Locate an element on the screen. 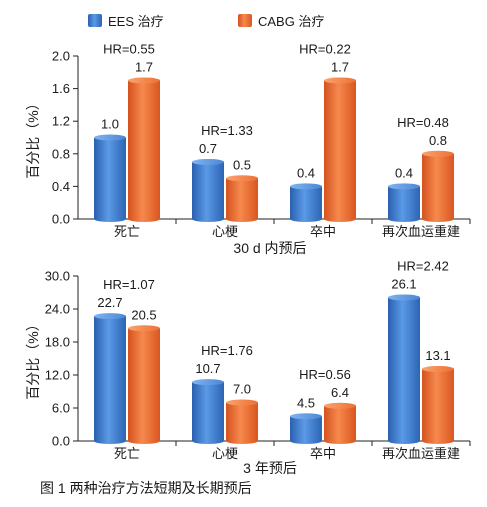 Image resolution: width=487 pixels, height=507 pixels. hr-annotation: HR=0.48 is located at coordinates (423, 122).